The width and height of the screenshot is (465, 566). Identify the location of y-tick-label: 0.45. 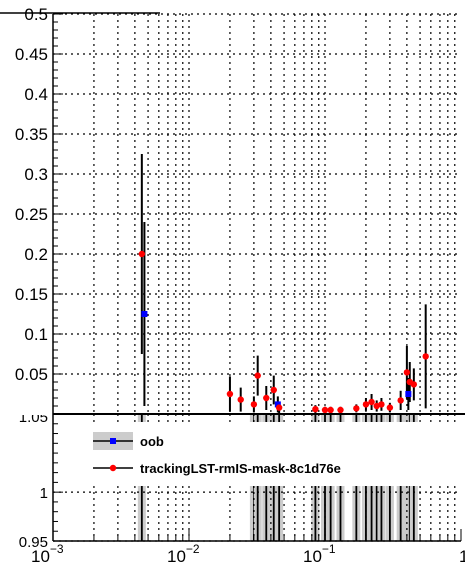
(31, 54).